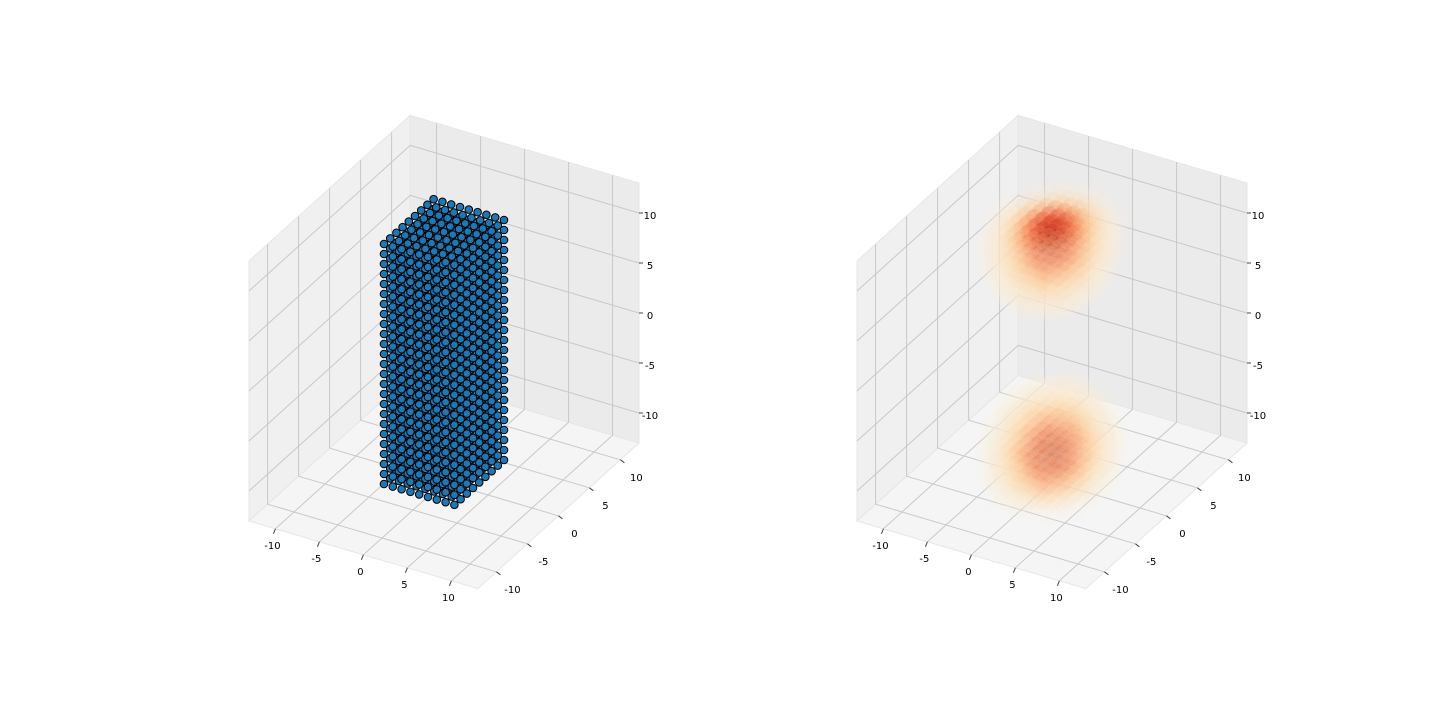 The image size is (1440, 720). I want to click on y-tick-label: 10, so click(1244, 478).